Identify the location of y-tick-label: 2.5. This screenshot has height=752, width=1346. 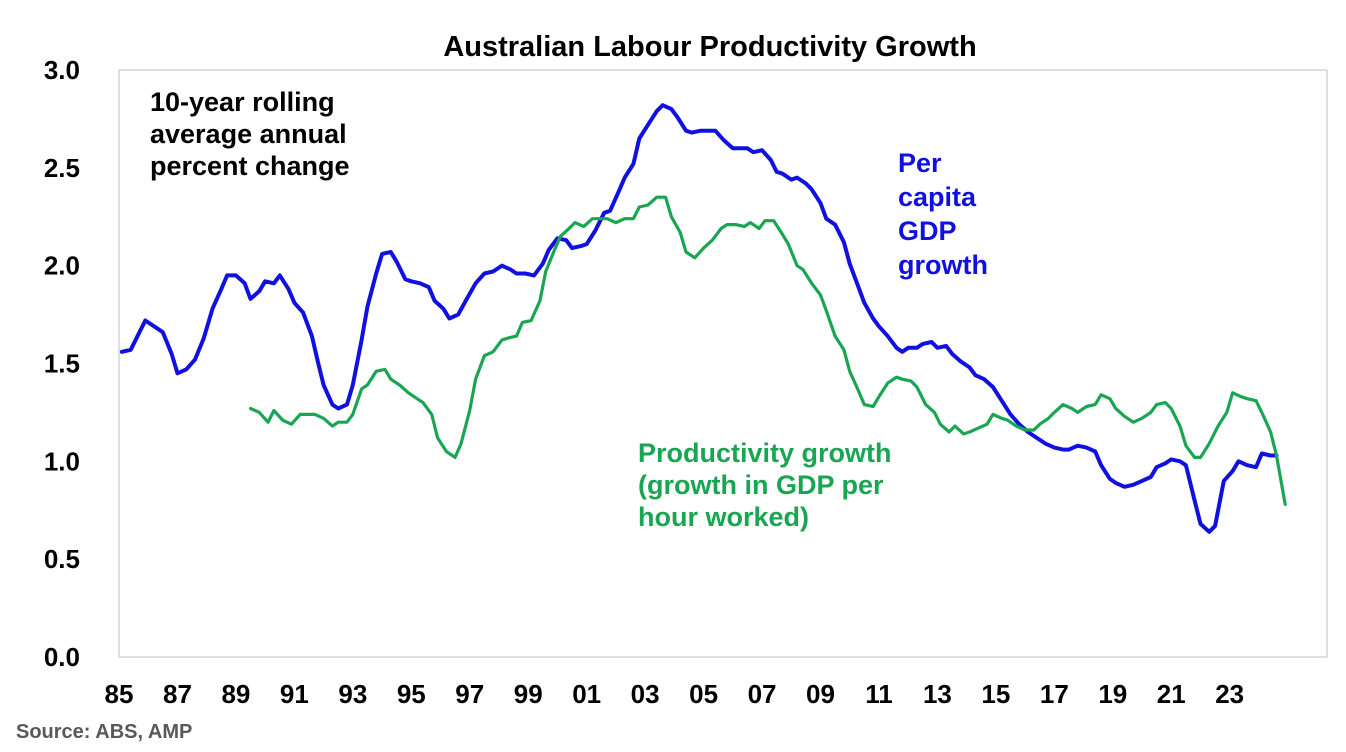
(62, 168).